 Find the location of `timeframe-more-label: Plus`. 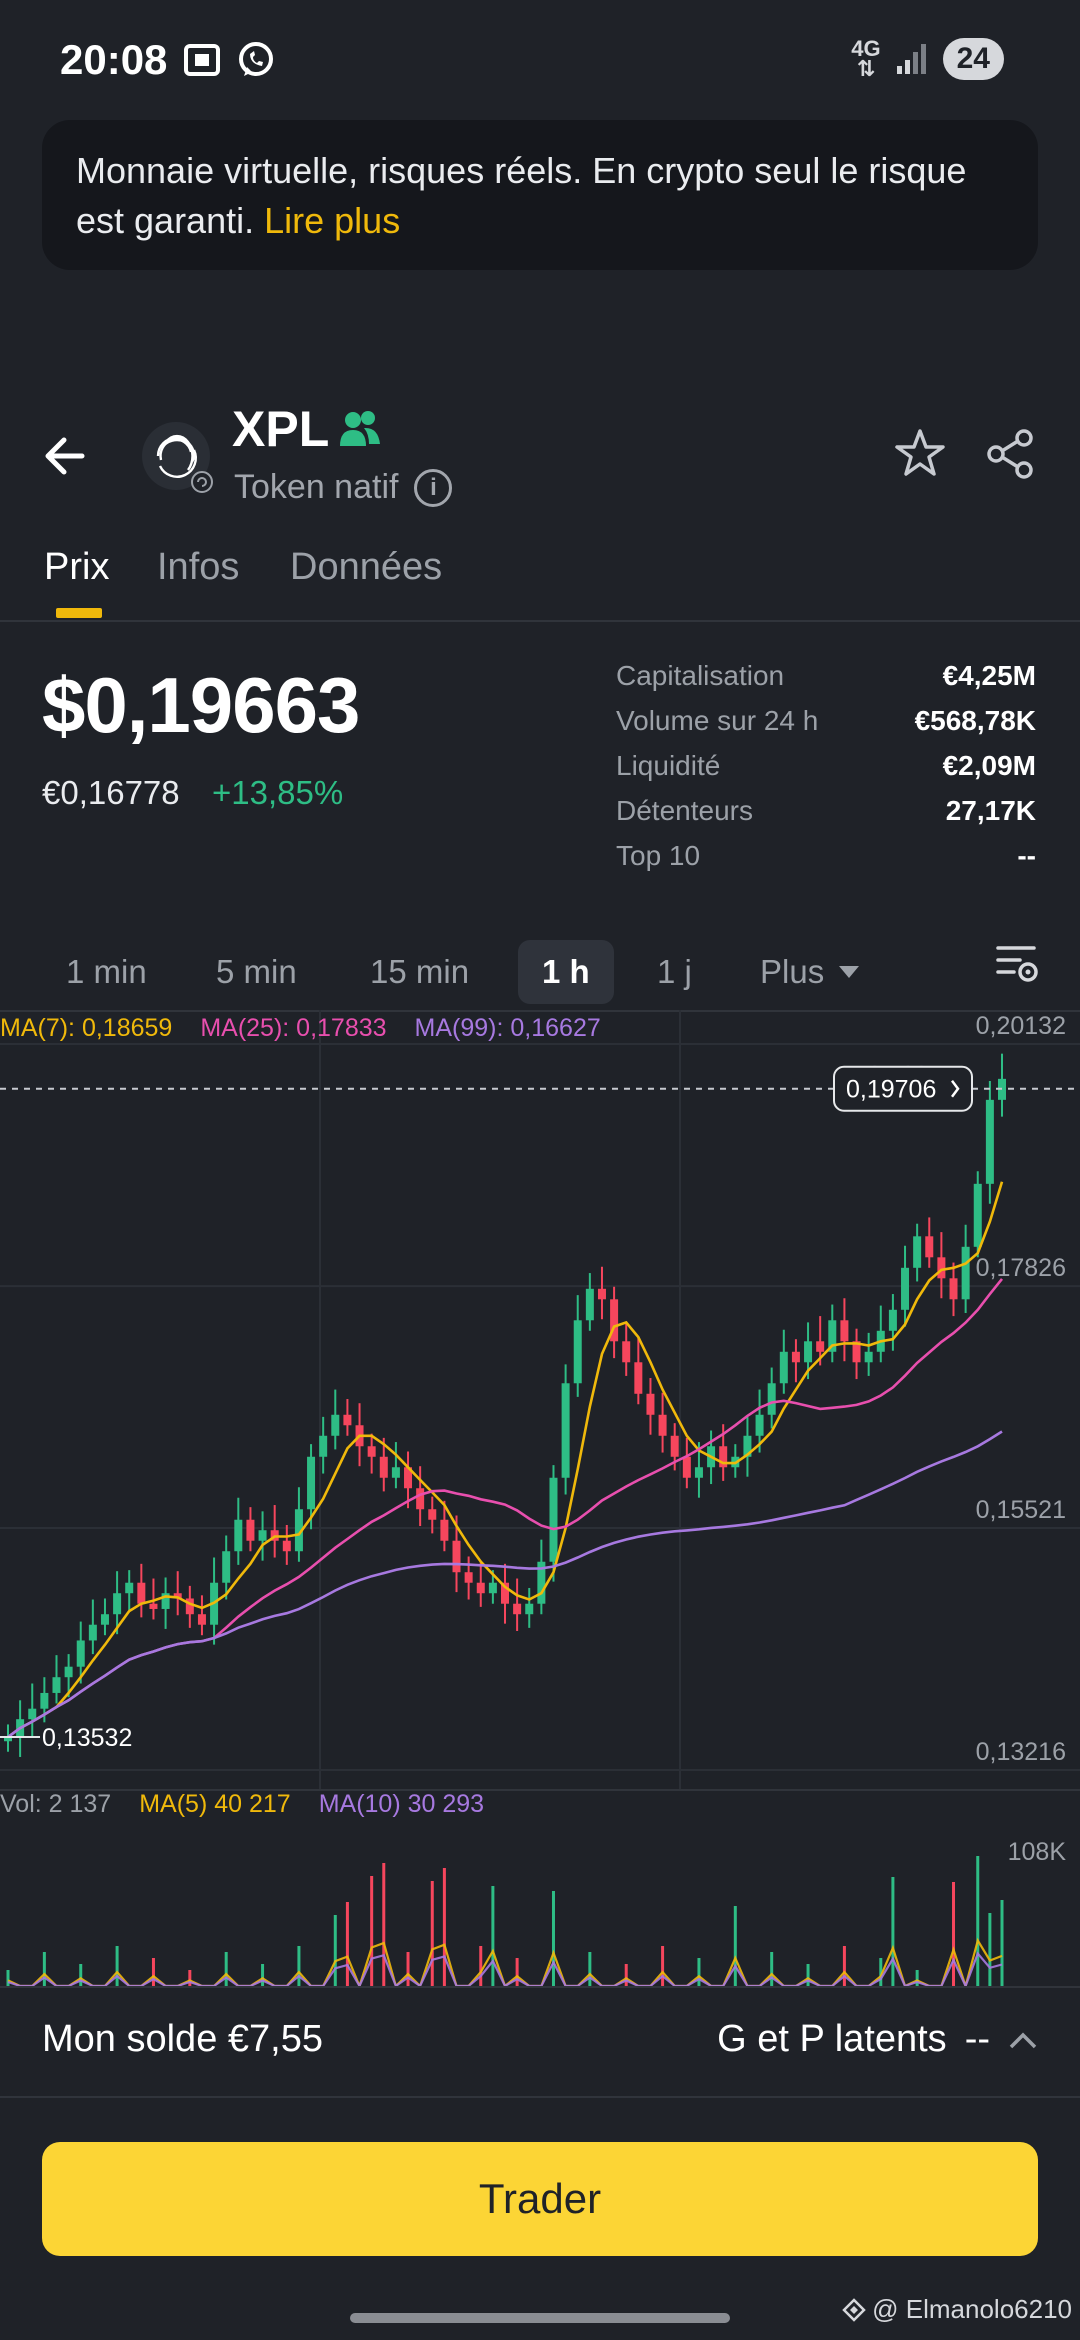

timeframe-more-label: Plus is located at coordinates (792, 971).